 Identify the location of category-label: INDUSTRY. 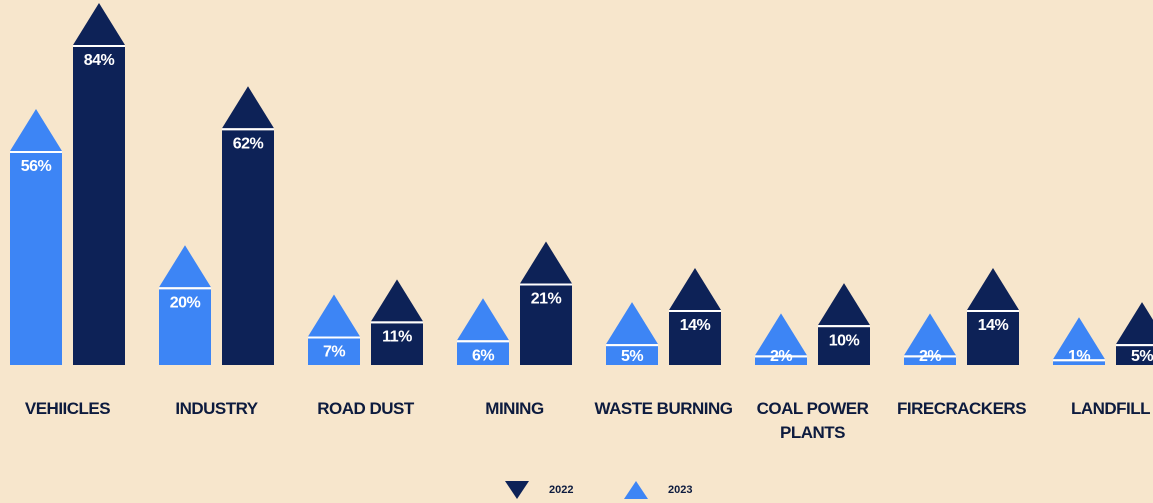
(216, 408).